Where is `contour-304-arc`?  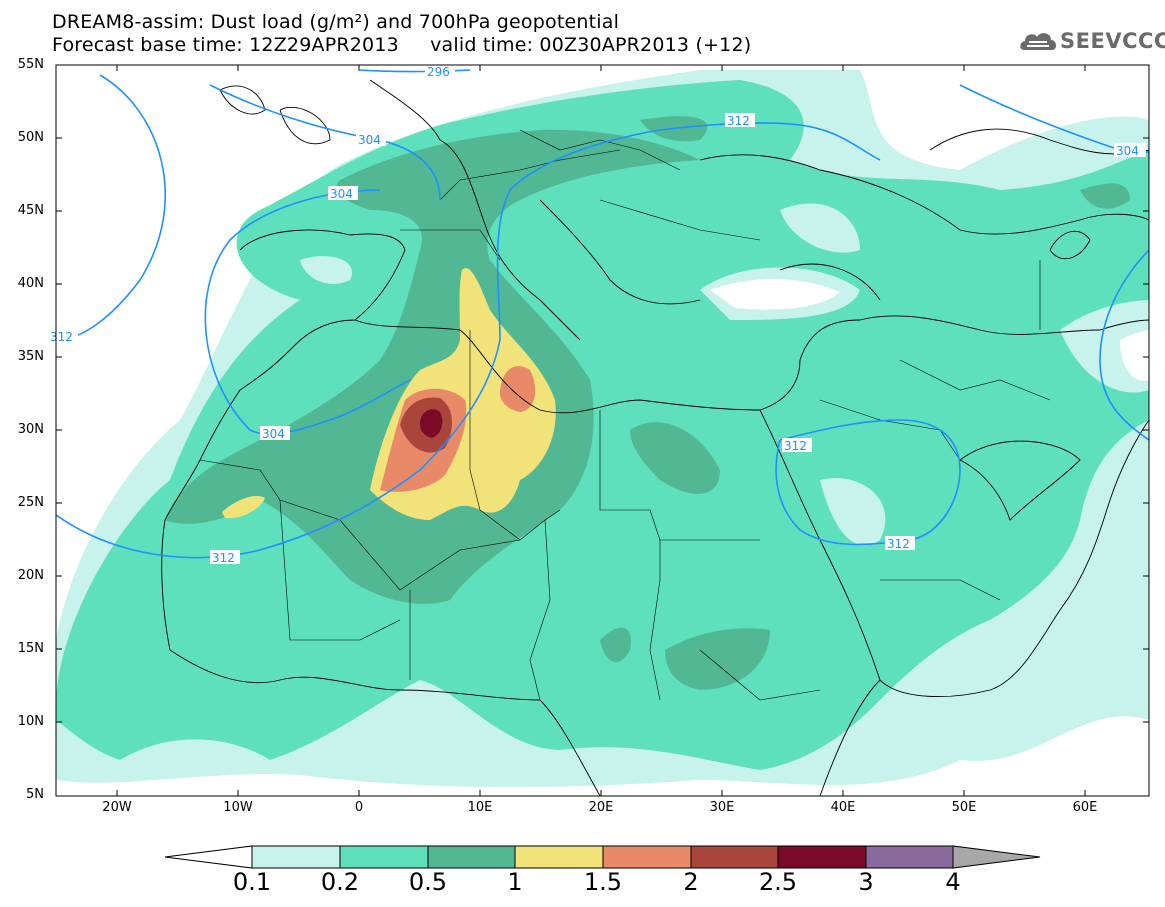 contour-304-arc is located at coordinates (307, 312).